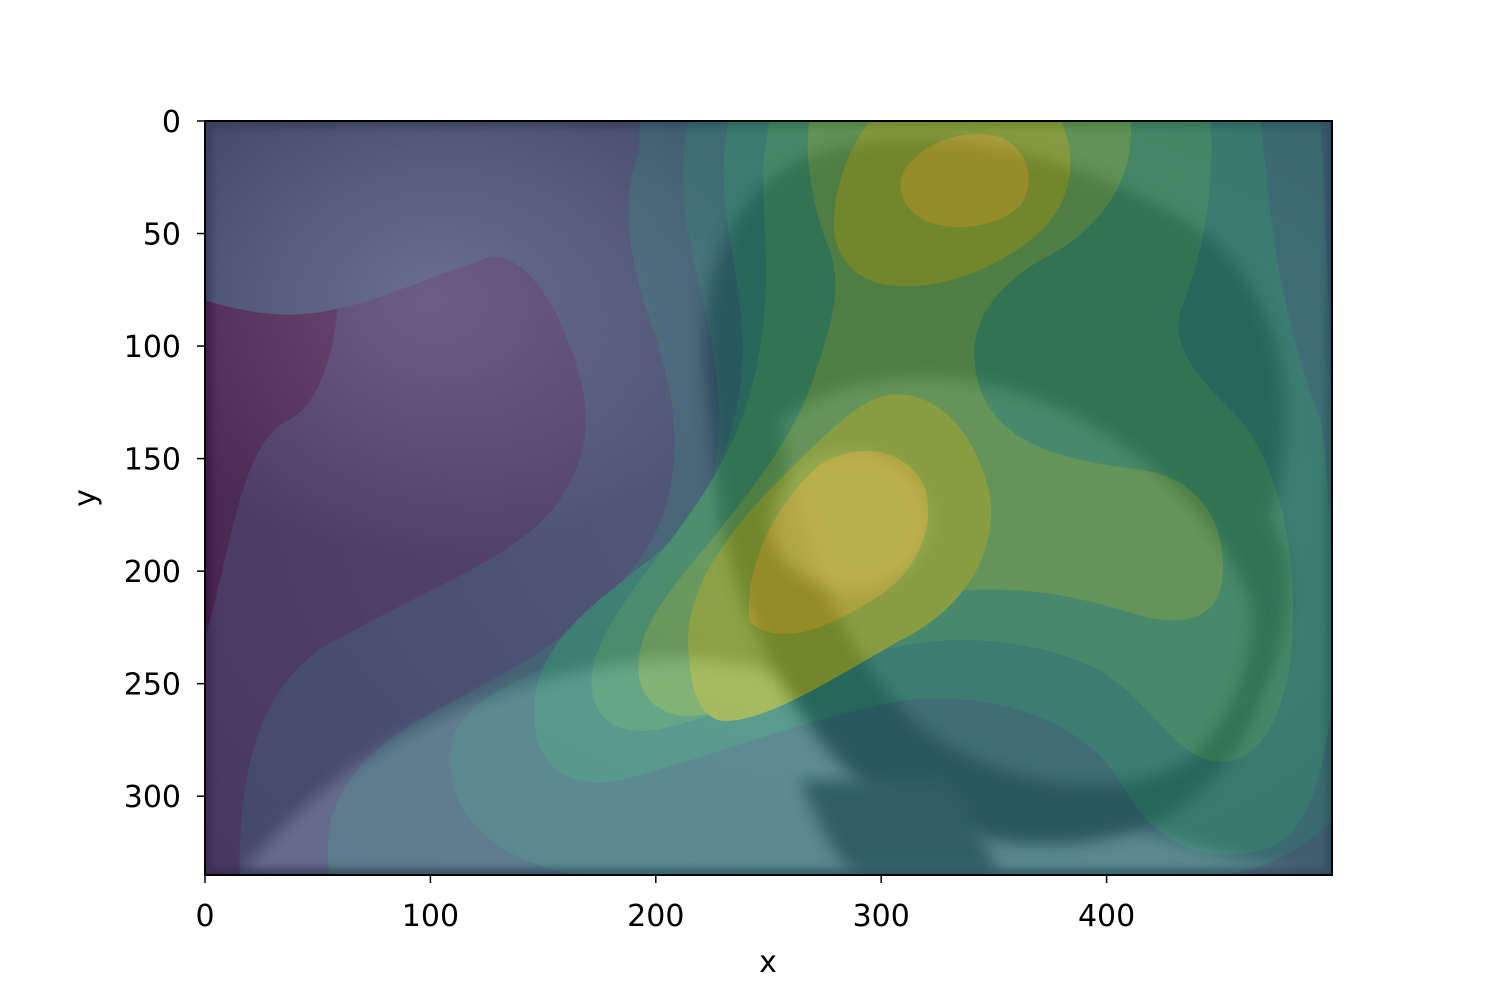 The height and width of the screenshot is (1000, 1500). Describe the element at coordinates (1106, 916) in the screenshot. I see `x-tick-label: 400` at that location.